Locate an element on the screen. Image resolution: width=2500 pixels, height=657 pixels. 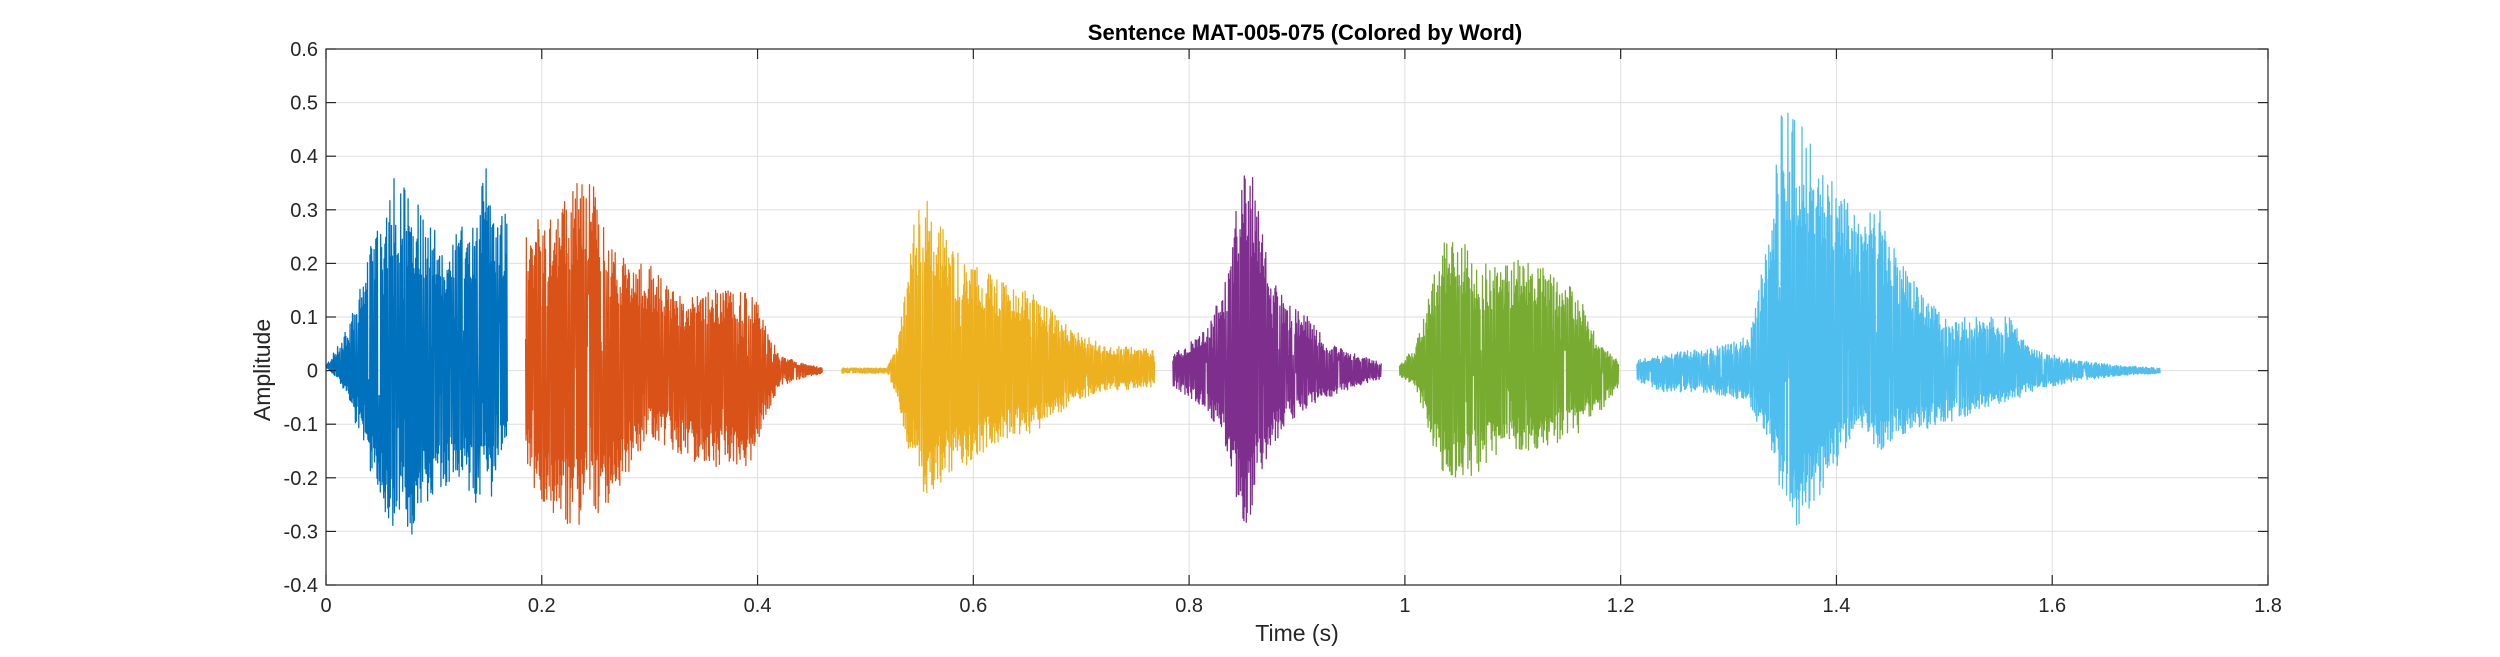
x-tick-label: 0 is located at coordinates (325, 606).